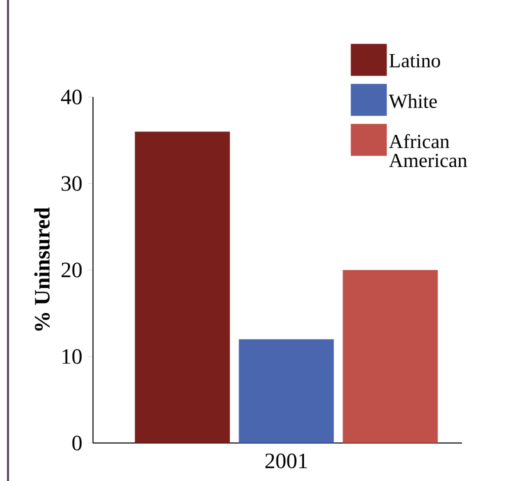 Image resolution: width=506 pixels, height=481 pixels. I want to click on legend-label: White, so click(412, 101).